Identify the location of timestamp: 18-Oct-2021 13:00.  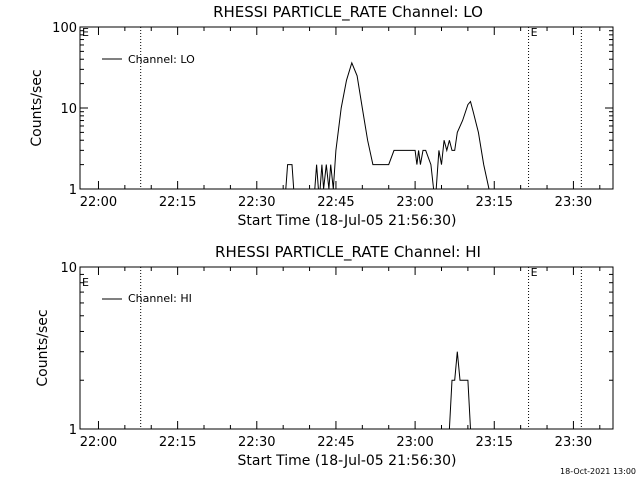
(598, 471).